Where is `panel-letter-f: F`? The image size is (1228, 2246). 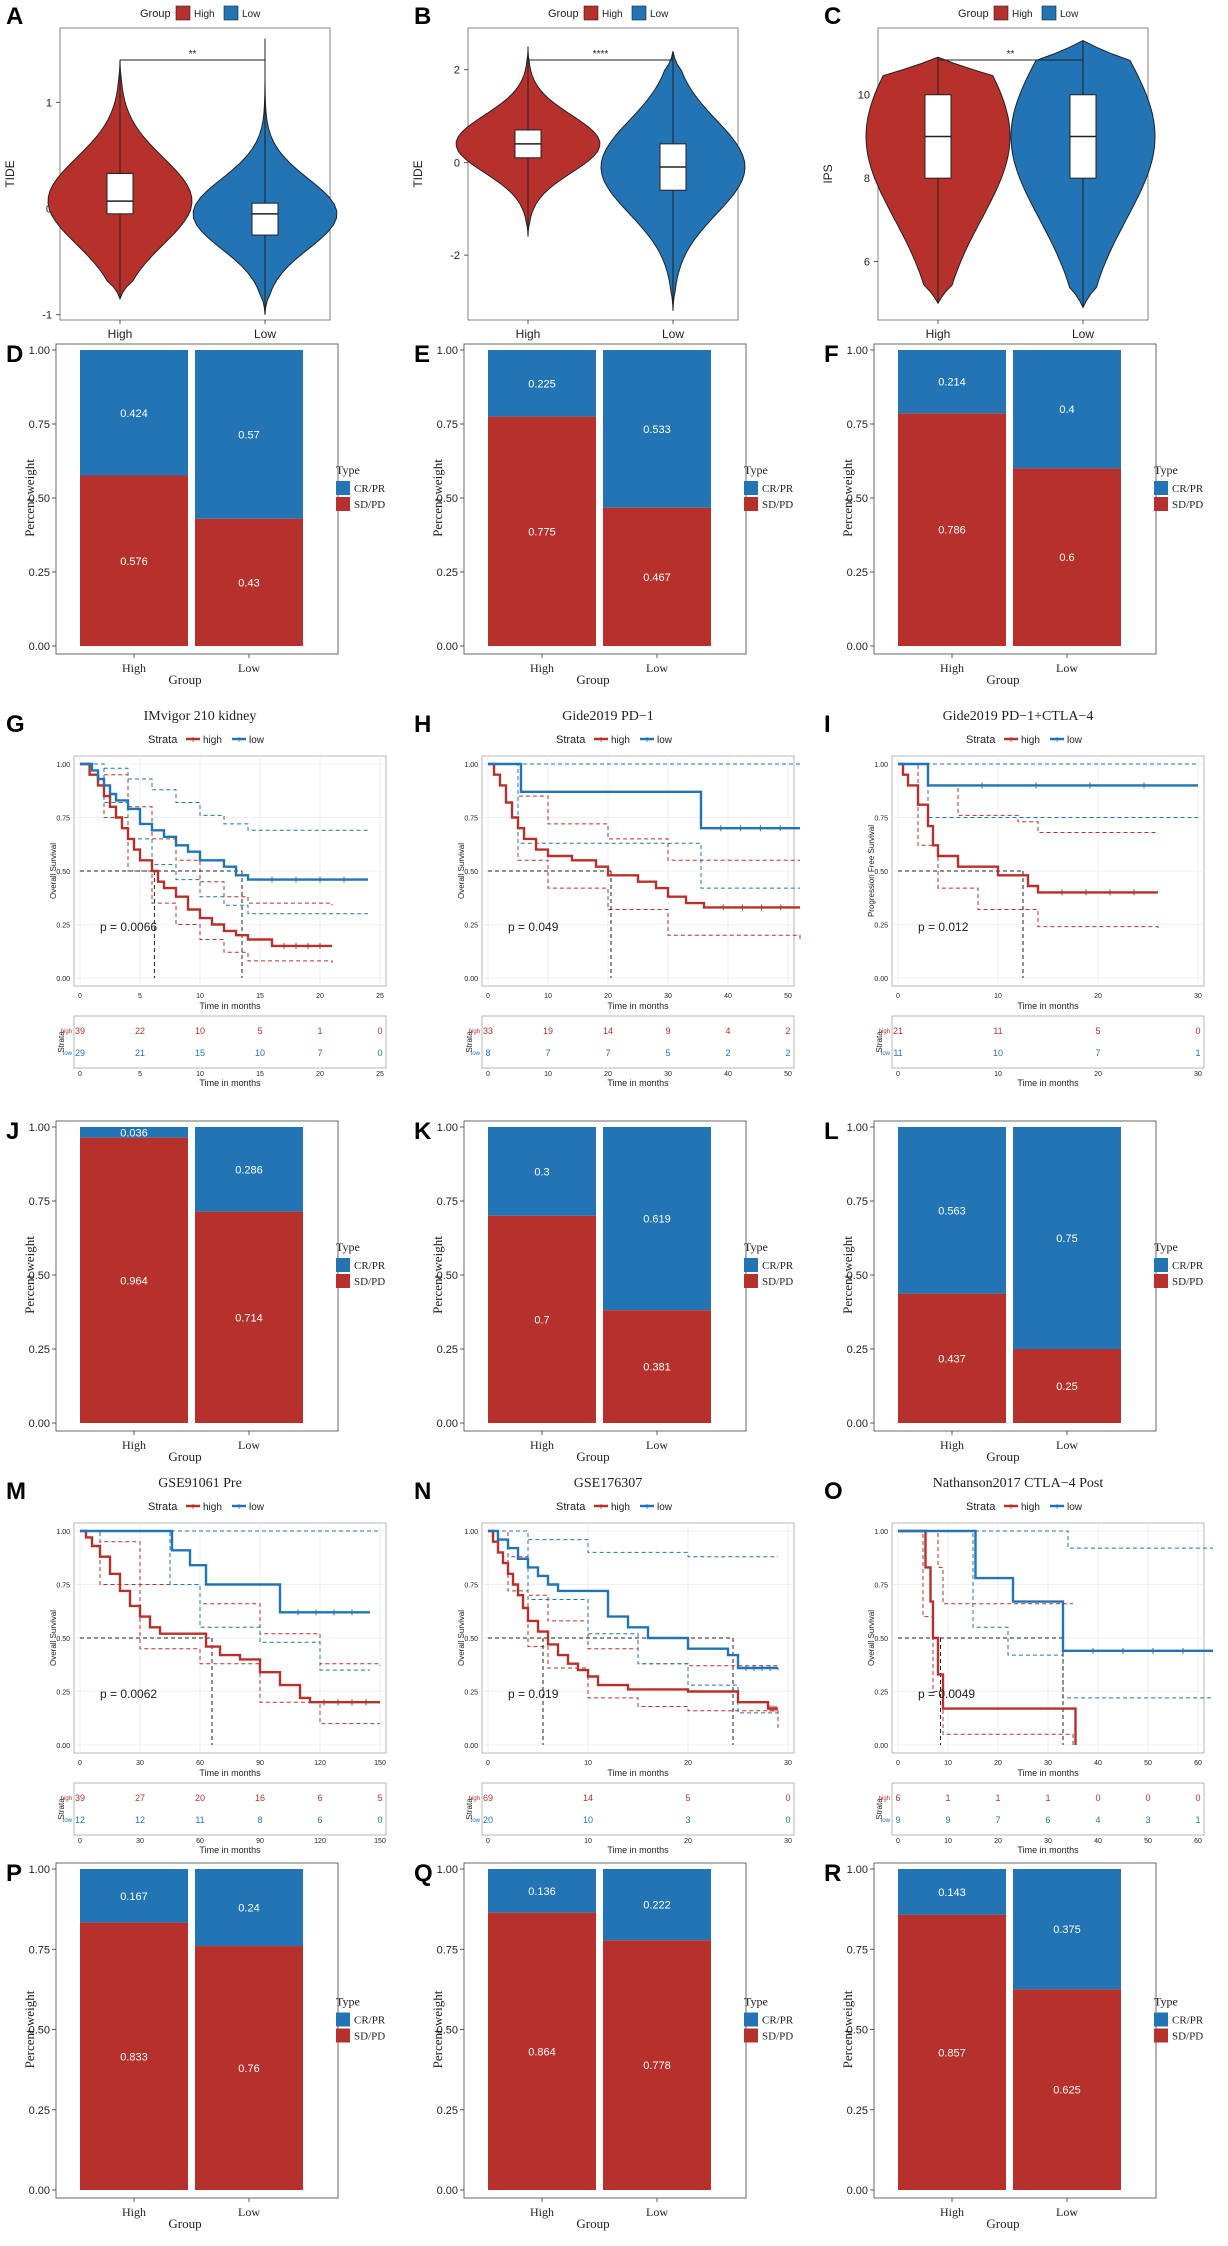 panel-letter-f: F is located at coordinates (831, 354).